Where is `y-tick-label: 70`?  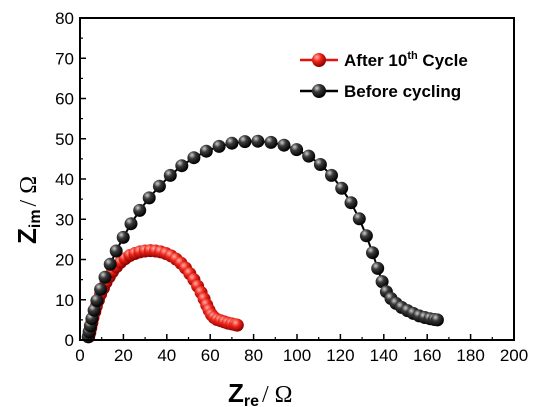
y-tick-label: 70 is located at coordinates (64, 58).